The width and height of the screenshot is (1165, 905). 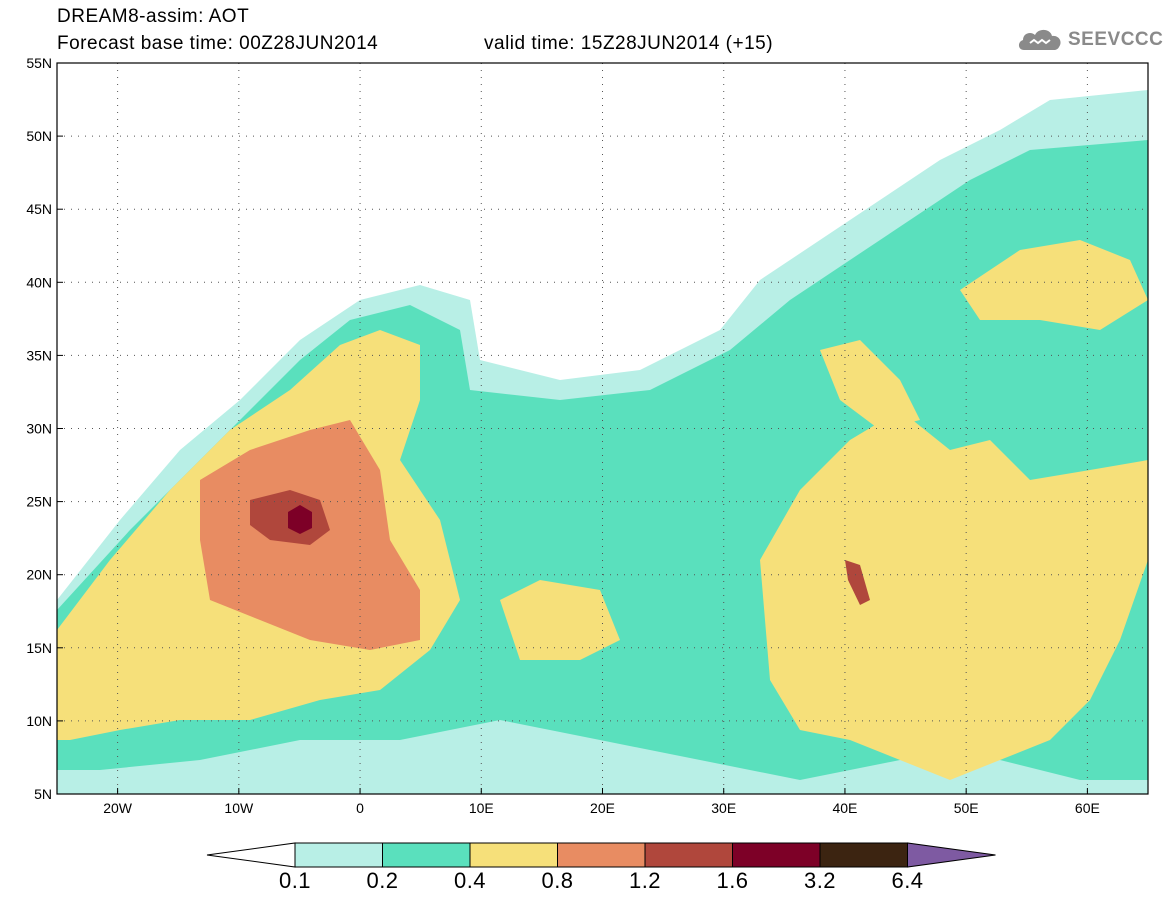 What do you see at coordinates (39, 575) in the screenshot?
I see `lat-tick-label: 20N` at bounding box center [39, 575].